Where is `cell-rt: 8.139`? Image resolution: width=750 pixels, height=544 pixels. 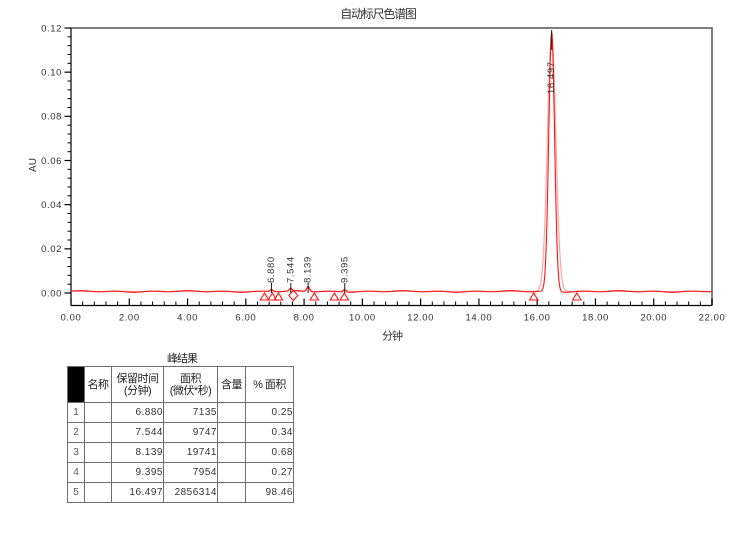 cell-rt: 8.139 is located at coordinates (137, 452).